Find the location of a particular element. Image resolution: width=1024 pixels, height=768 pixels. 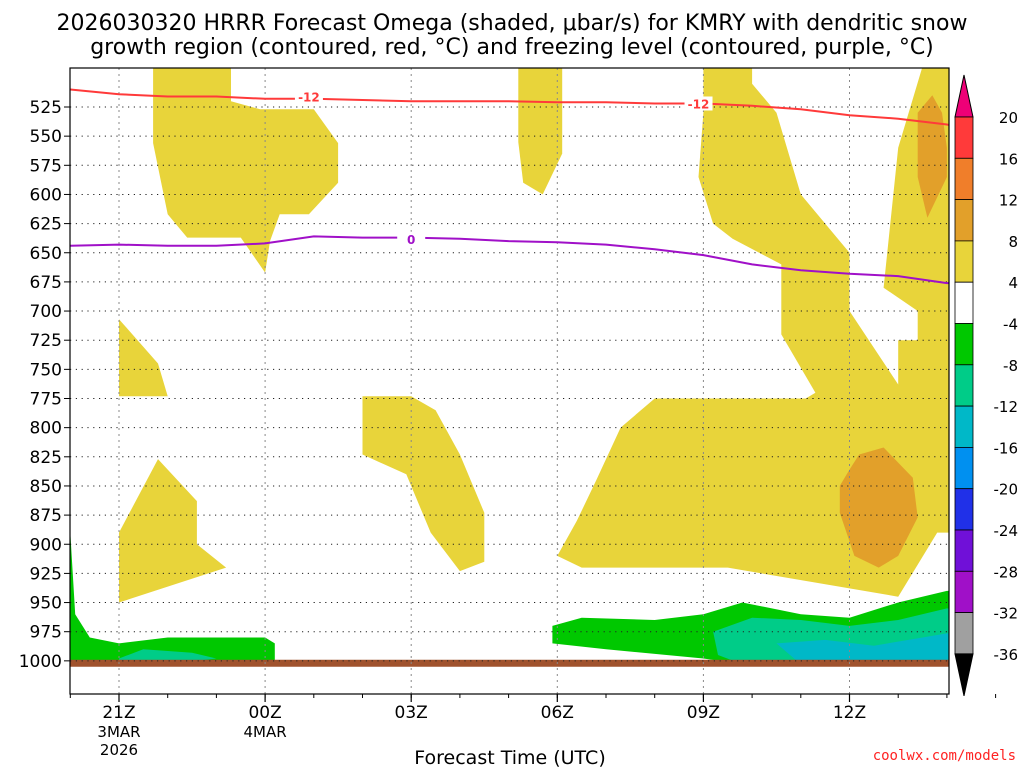

colorbar-label--28: -28 is located at coordinates (1006, 572).